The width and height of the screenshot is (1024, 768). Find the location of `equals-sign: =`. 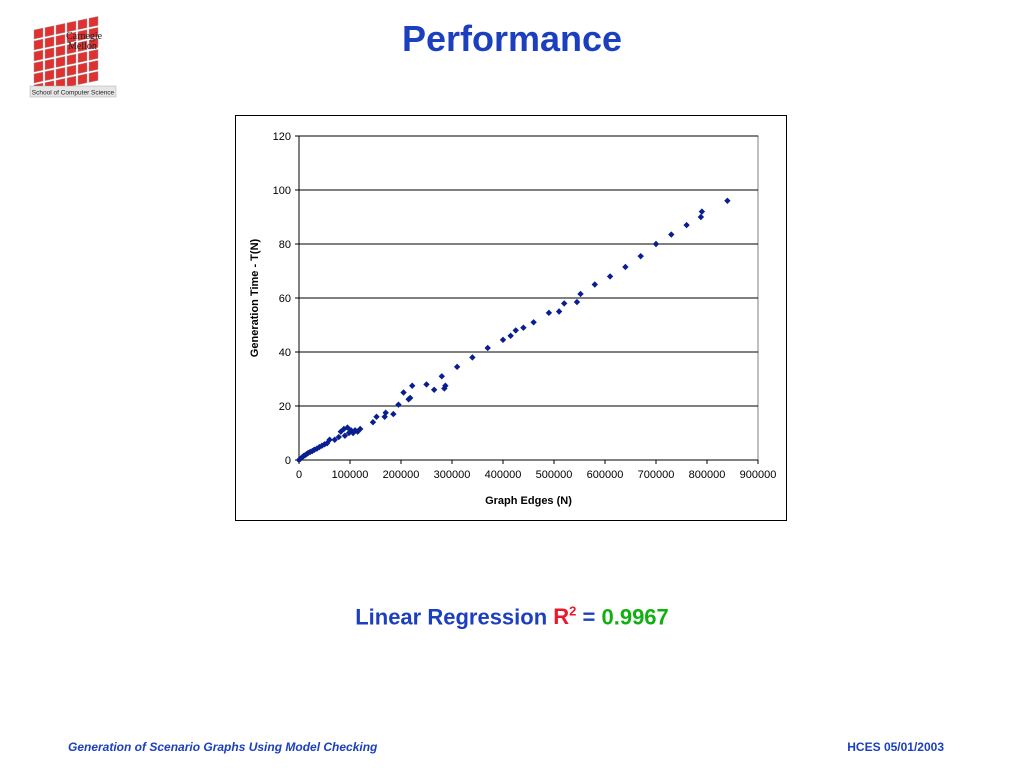

equals-sign: = is located at coordinates (589, 617).